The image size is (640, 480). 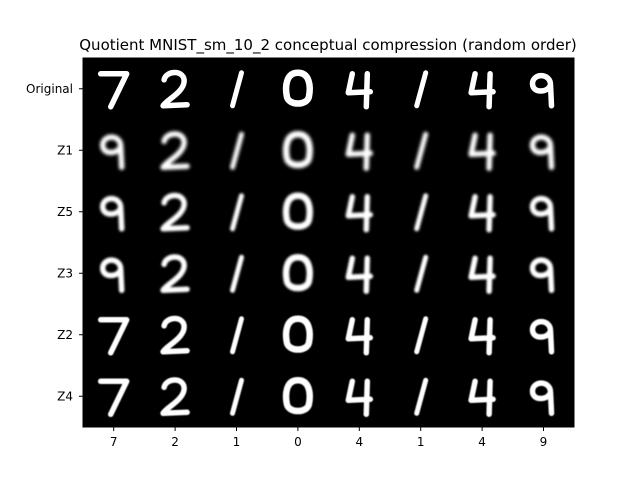 I want to click on digit-9-row3-col1, so click(x=112, y=213).